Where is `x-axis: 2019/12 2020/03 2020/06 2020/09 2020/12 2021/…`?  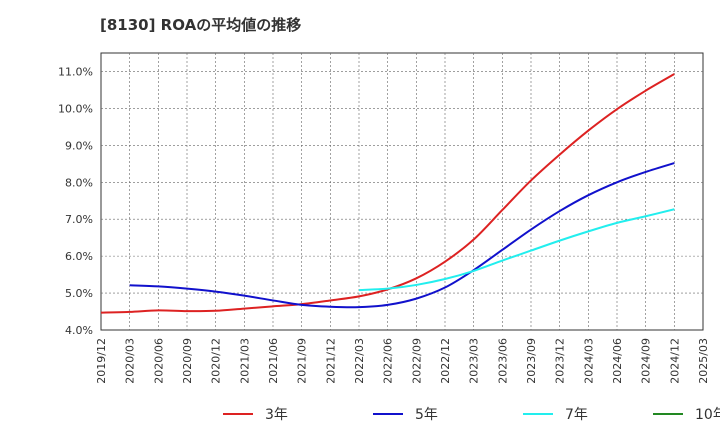 x-axis: 2019/12 2020/03 2020/06 2020/09 2020/12 2021/… is located at coordinates (402, 361).